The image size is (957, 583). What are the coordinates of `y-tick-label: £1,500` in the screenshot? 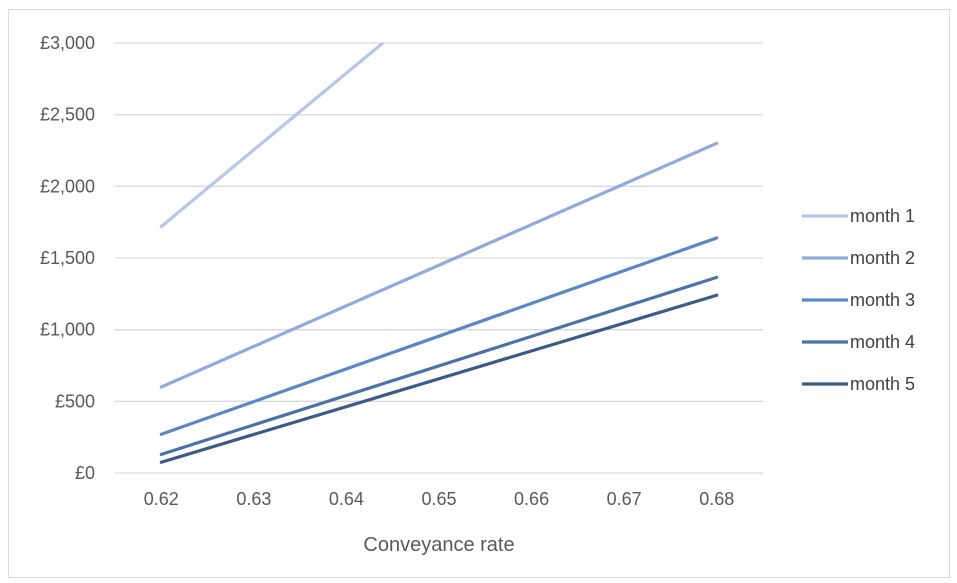 It's located at (67, 258).